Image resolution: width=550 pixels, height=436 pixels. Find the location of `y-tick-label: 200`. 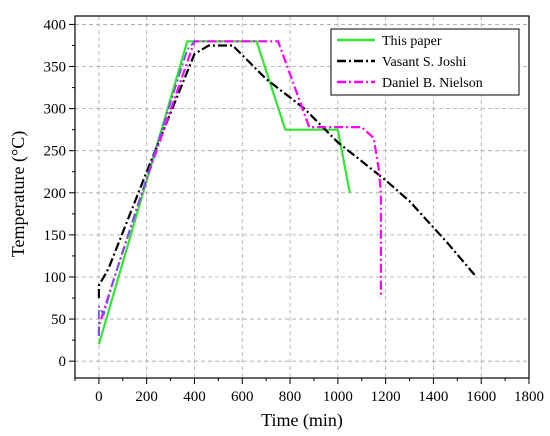

y-tick-label: 200 is located at coordinates (55, 194).